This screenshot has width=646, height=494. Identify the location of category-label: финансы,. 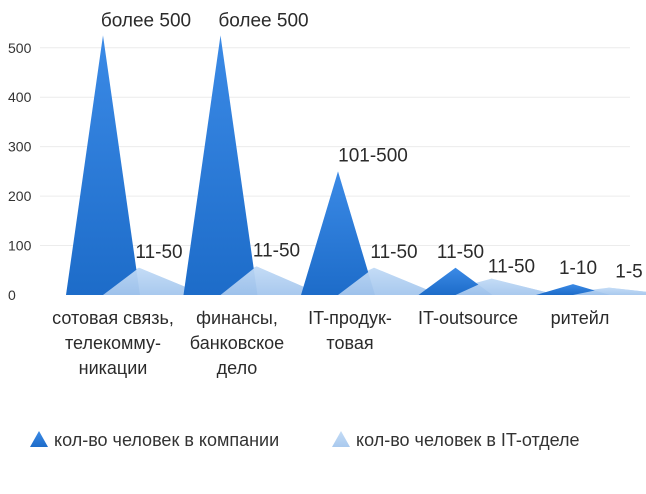
(237, 318).